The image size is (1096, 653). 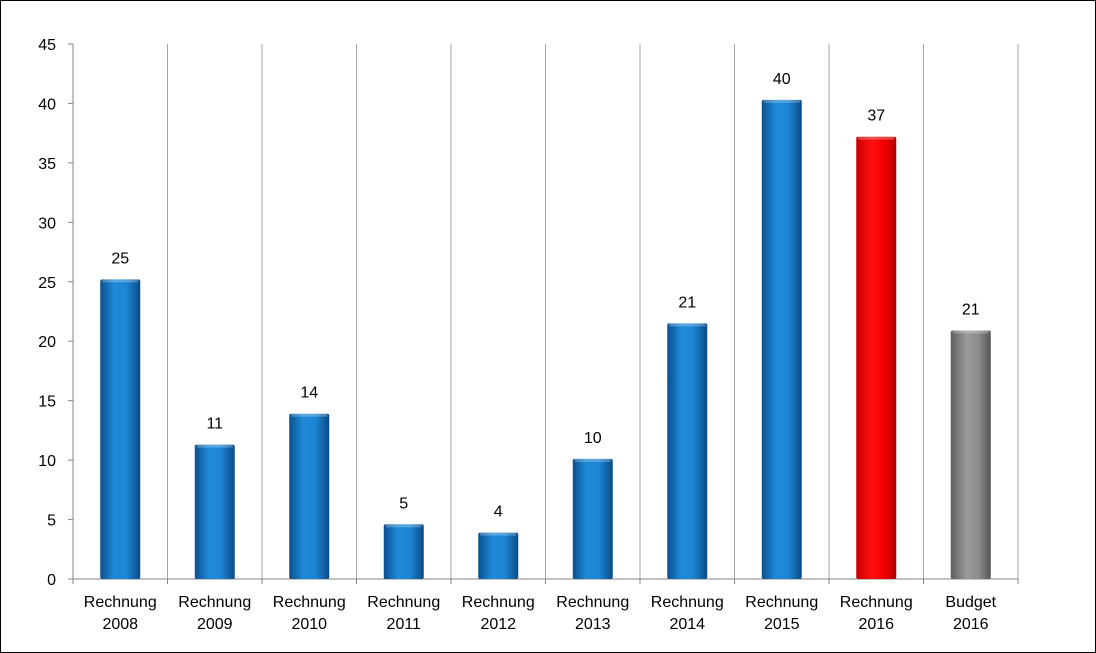 What do you see at coordinates (47, 342) in the screenshot?
I see `y-tick-label: 20` at bounding box center [47, 342].